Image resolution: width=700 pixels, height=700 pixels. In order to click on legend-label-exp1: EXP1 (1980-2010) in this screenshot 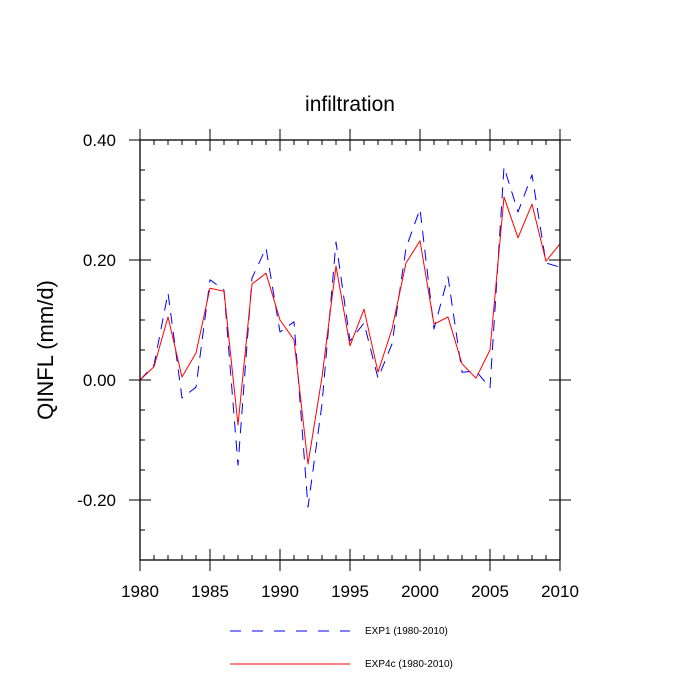, I will do `click(406, 631)`.